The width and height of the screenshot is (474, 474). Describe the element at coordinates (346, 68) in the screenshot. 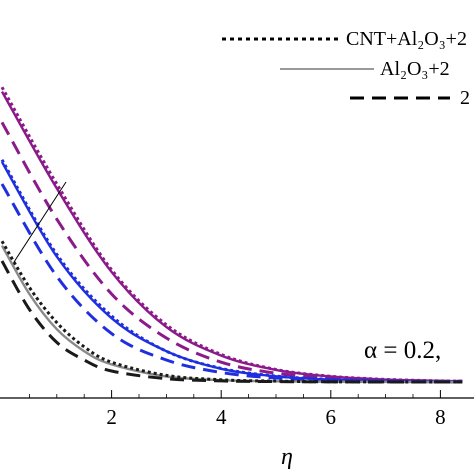

I see `legend: CNT+Al₂O₃+2 Al₂O₃+2 2` at that location.